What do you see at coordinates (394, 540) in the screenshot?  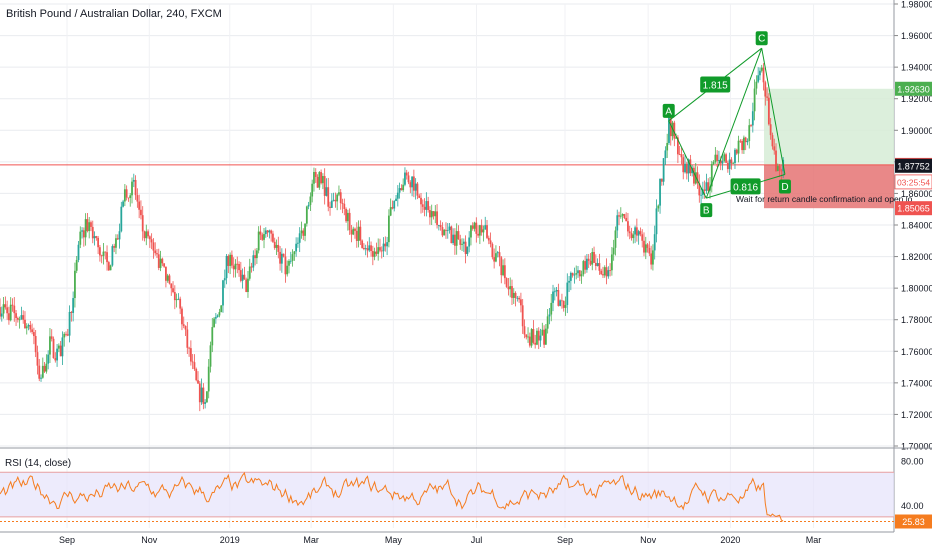 I see `x-tick-label: May` at bounding box center [394, 540].